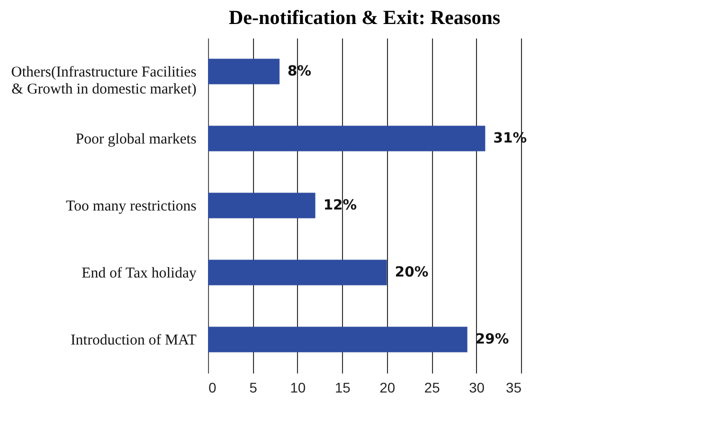 The image size is (717, 437). Describe the element at coordinates (388, 388) in the screenshot. I see `x-tick-label: 20` at that location.